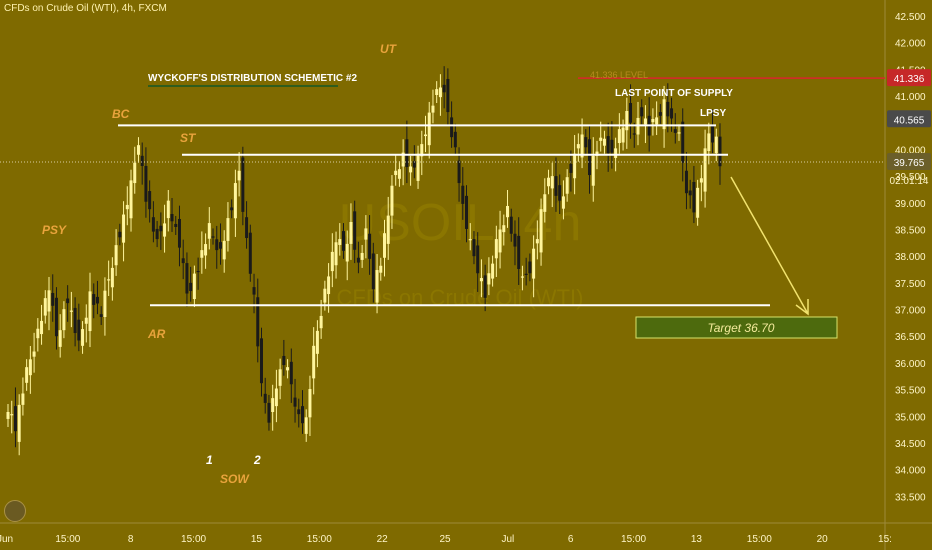  Describe the element at coordinates (910, 391) in the screenshot. I see `y-tick-label: 35.500` at that location.